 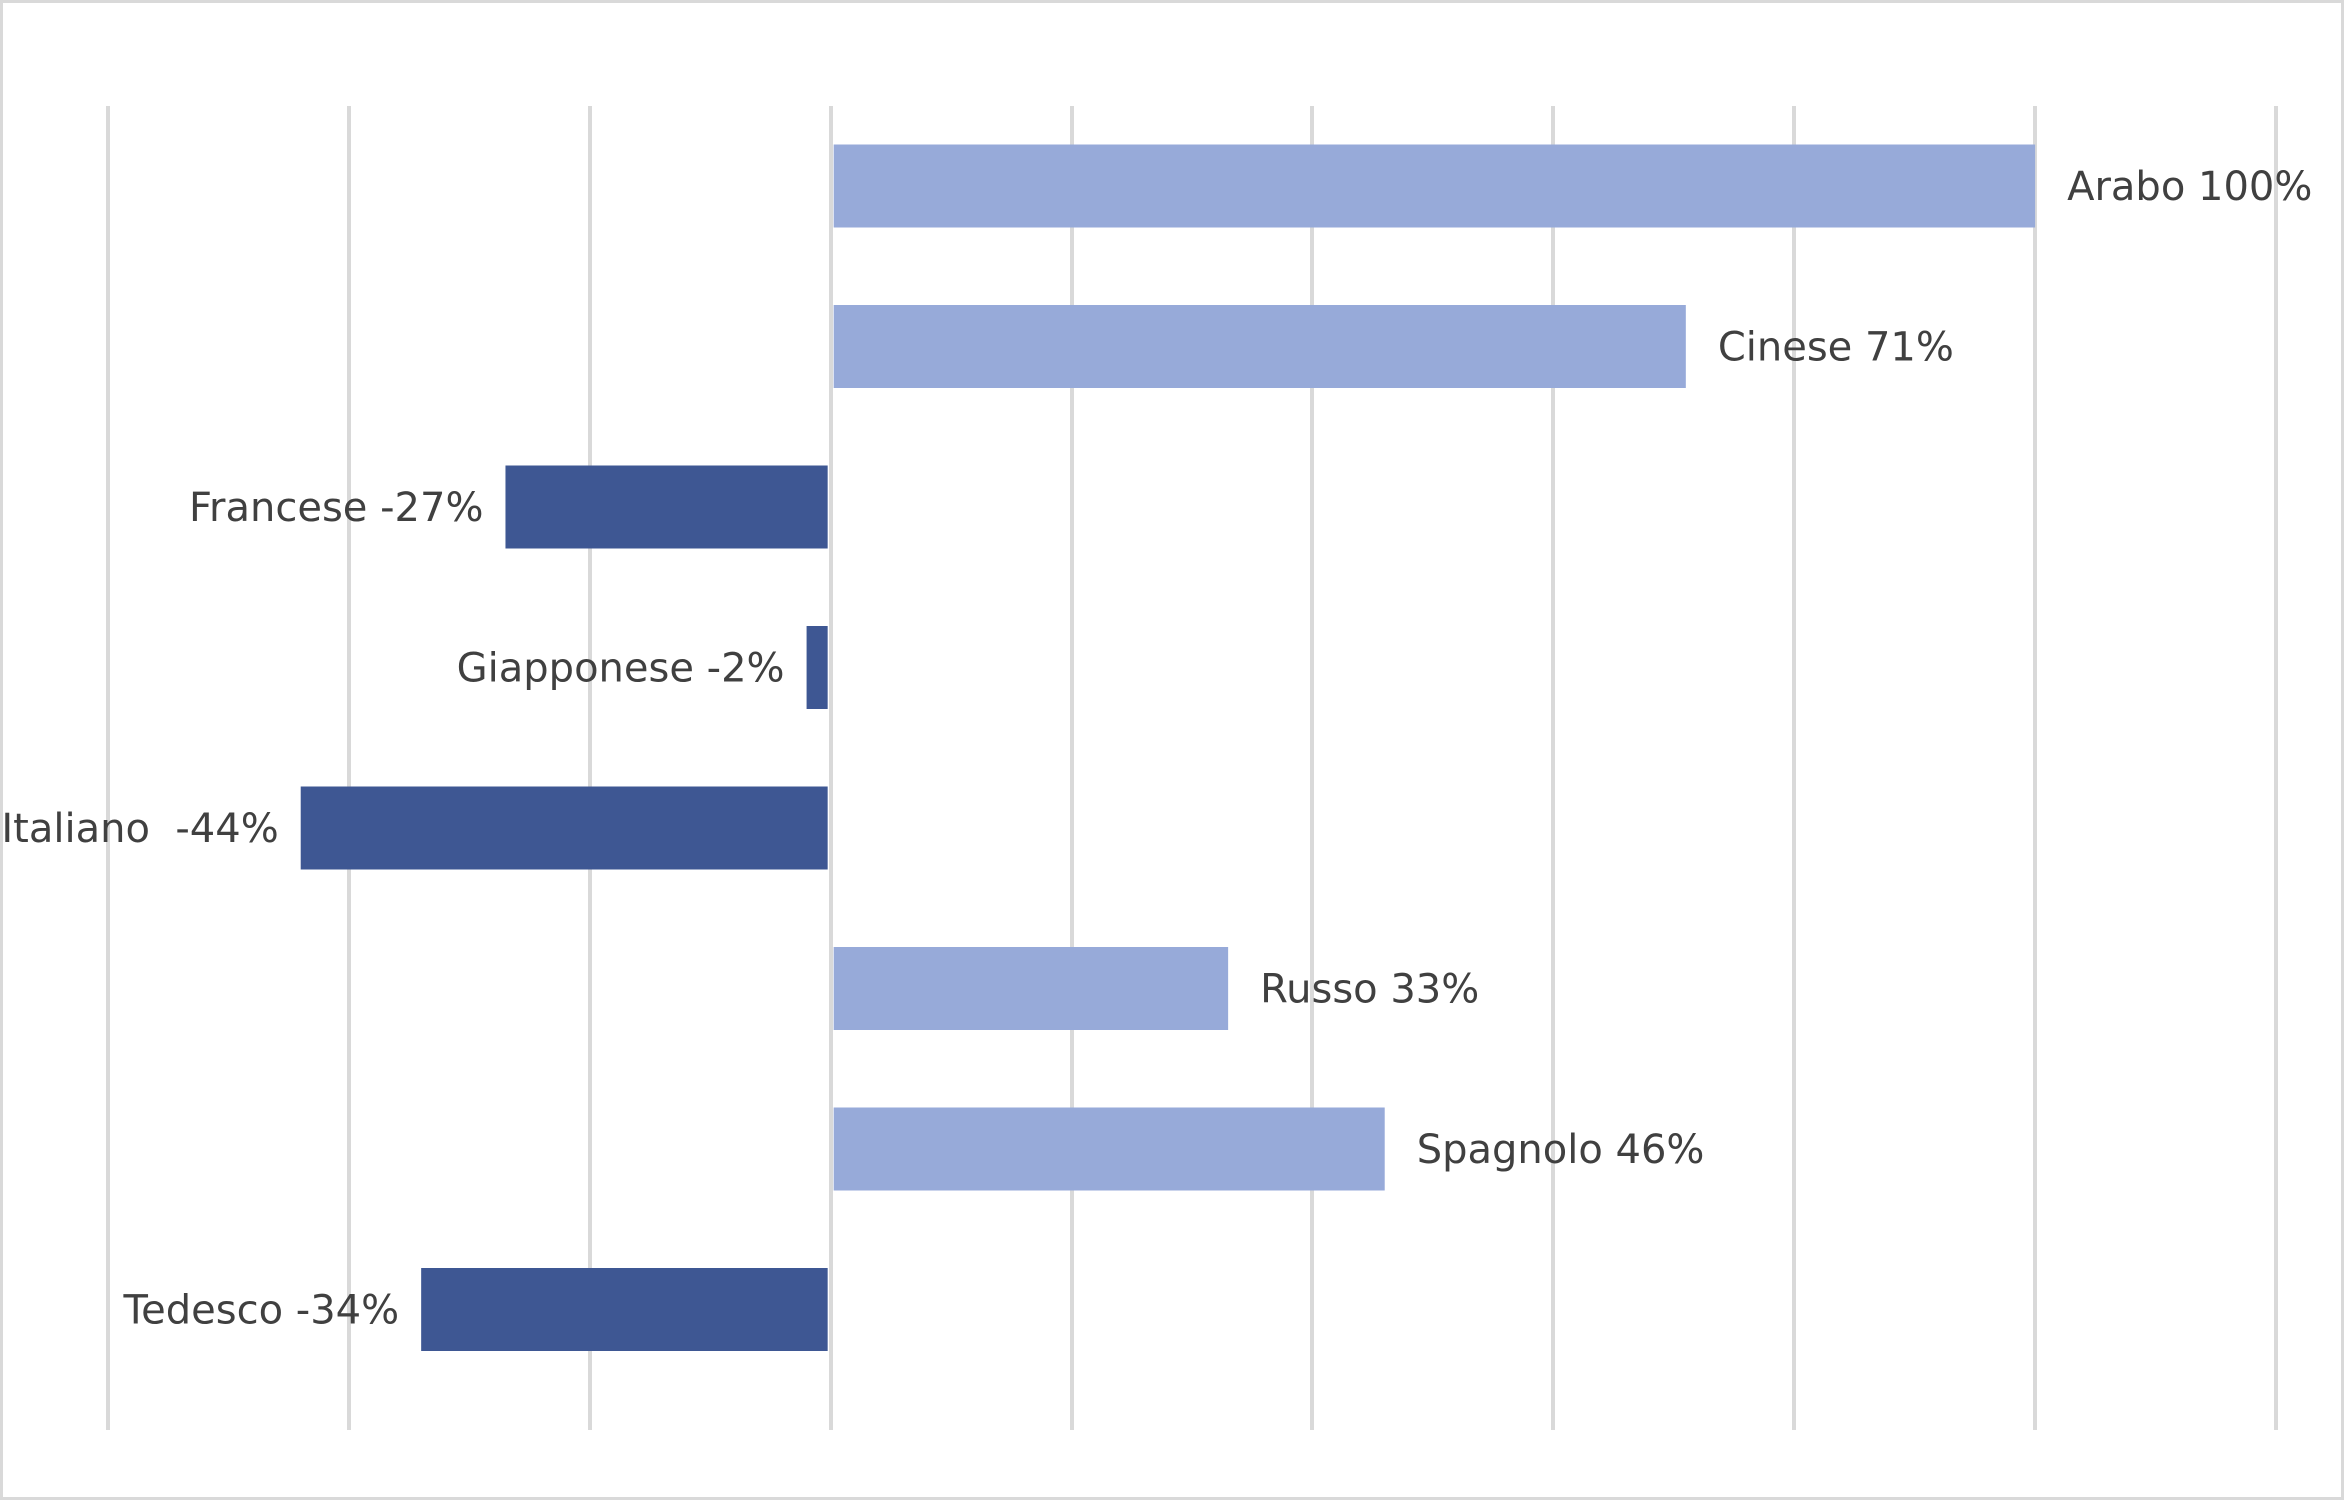 I want to click on bar-arabo, so click(x=1434, y=186).